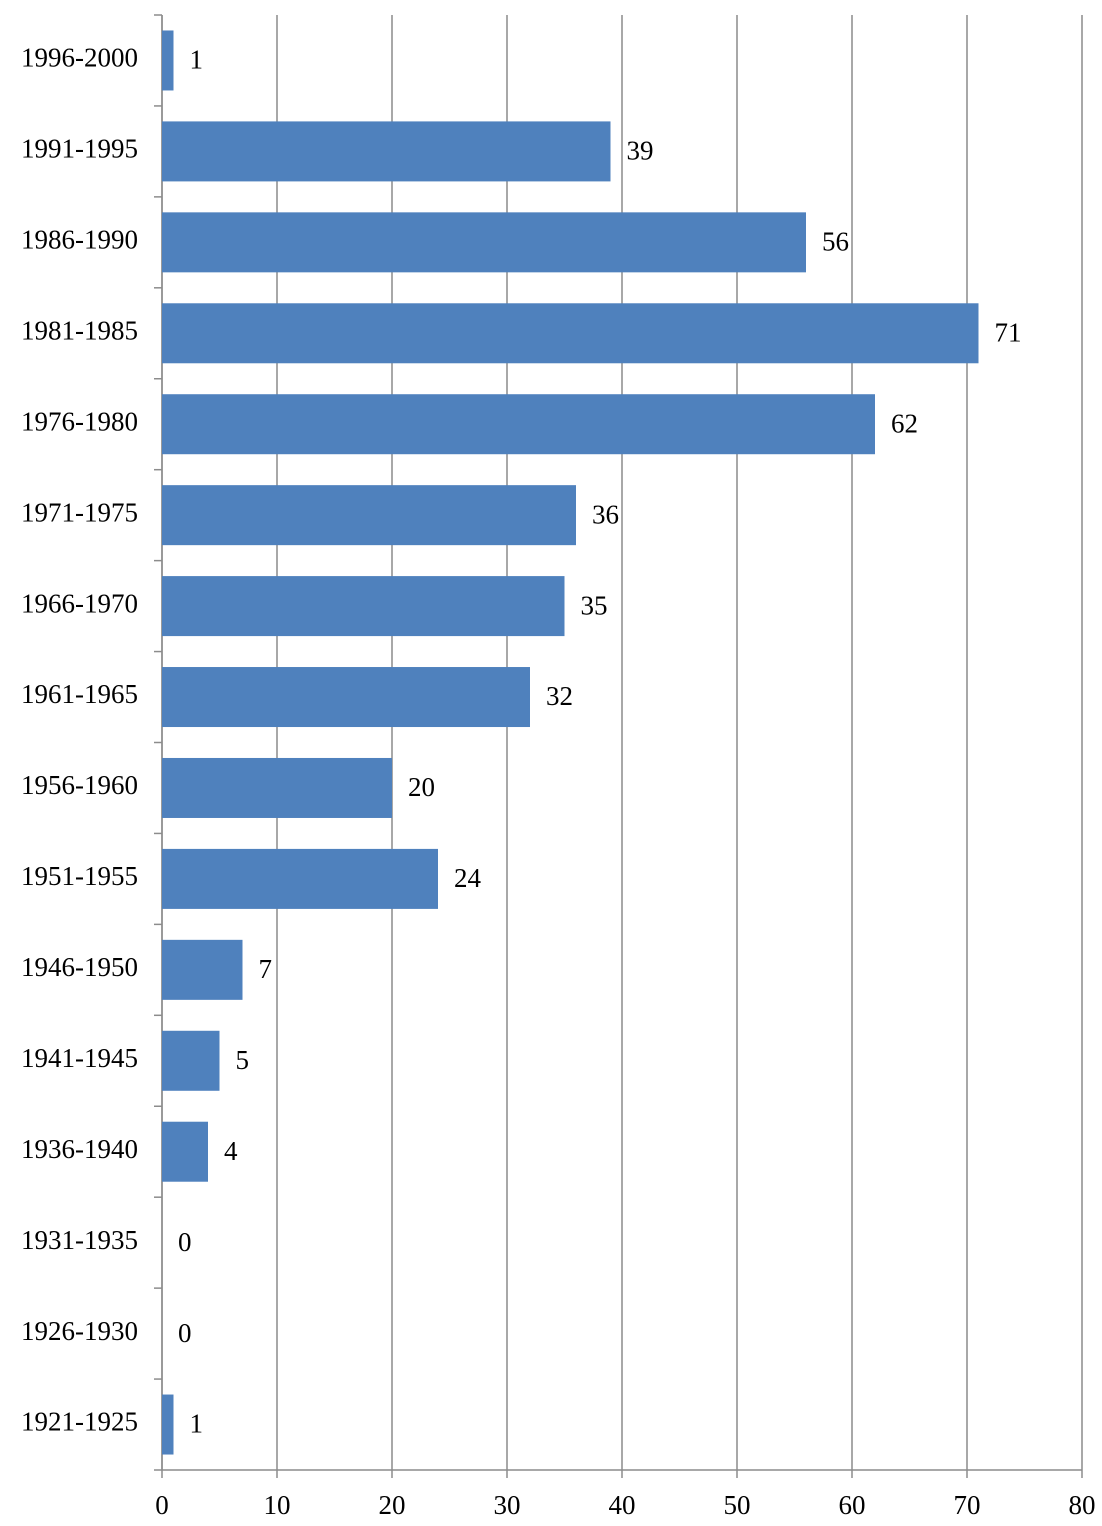 Image resolution: width=1102 pixels, height=1526 pixels. Describe the element at coordinates (79, 240) in the screenshot. I see `y-tick-label: 1986-1990` at that location.